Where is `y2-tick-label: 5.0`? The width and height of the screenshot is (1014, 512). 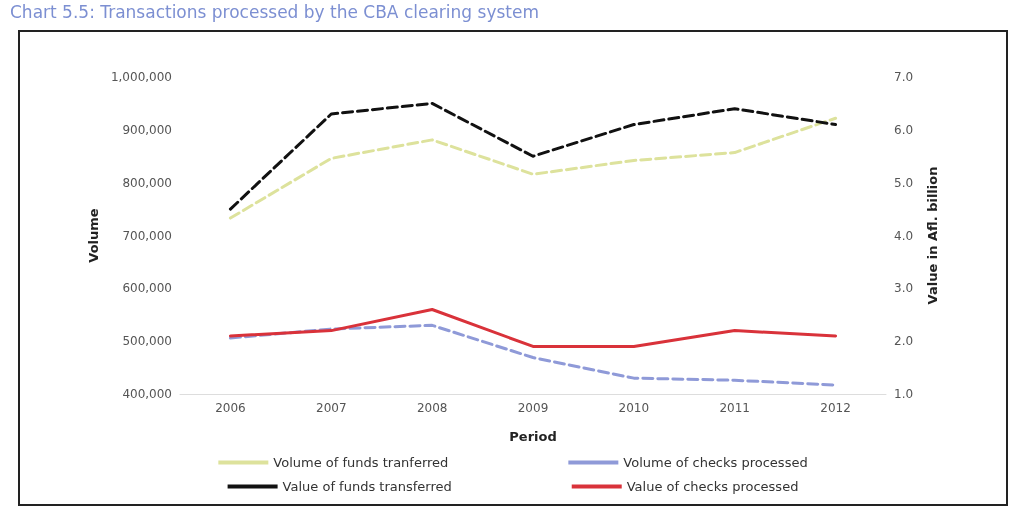 y2-tick-label: 5.0 is located at coordinates (904, 182).